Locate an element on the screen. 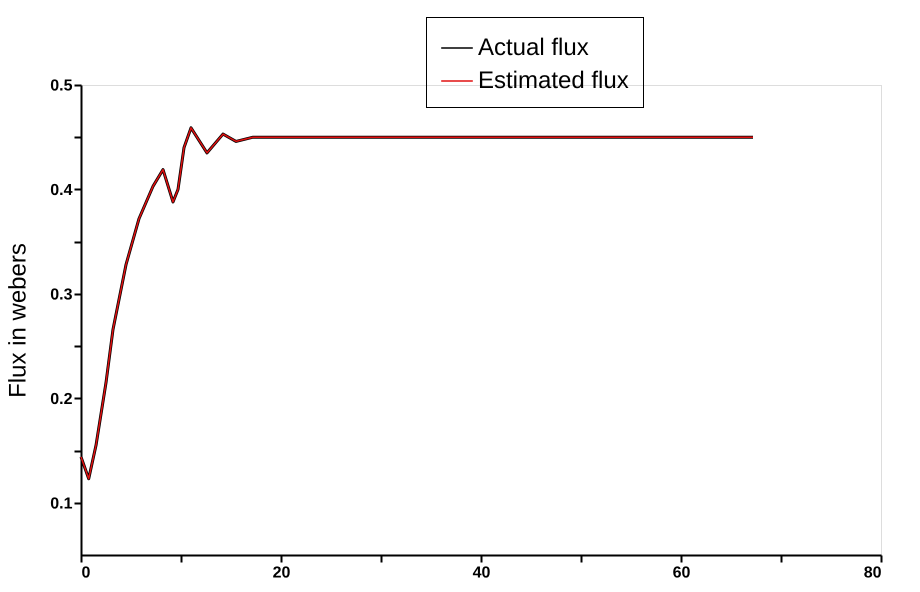  y-tick-label: 0.2 is located at coordinates (61, 399).